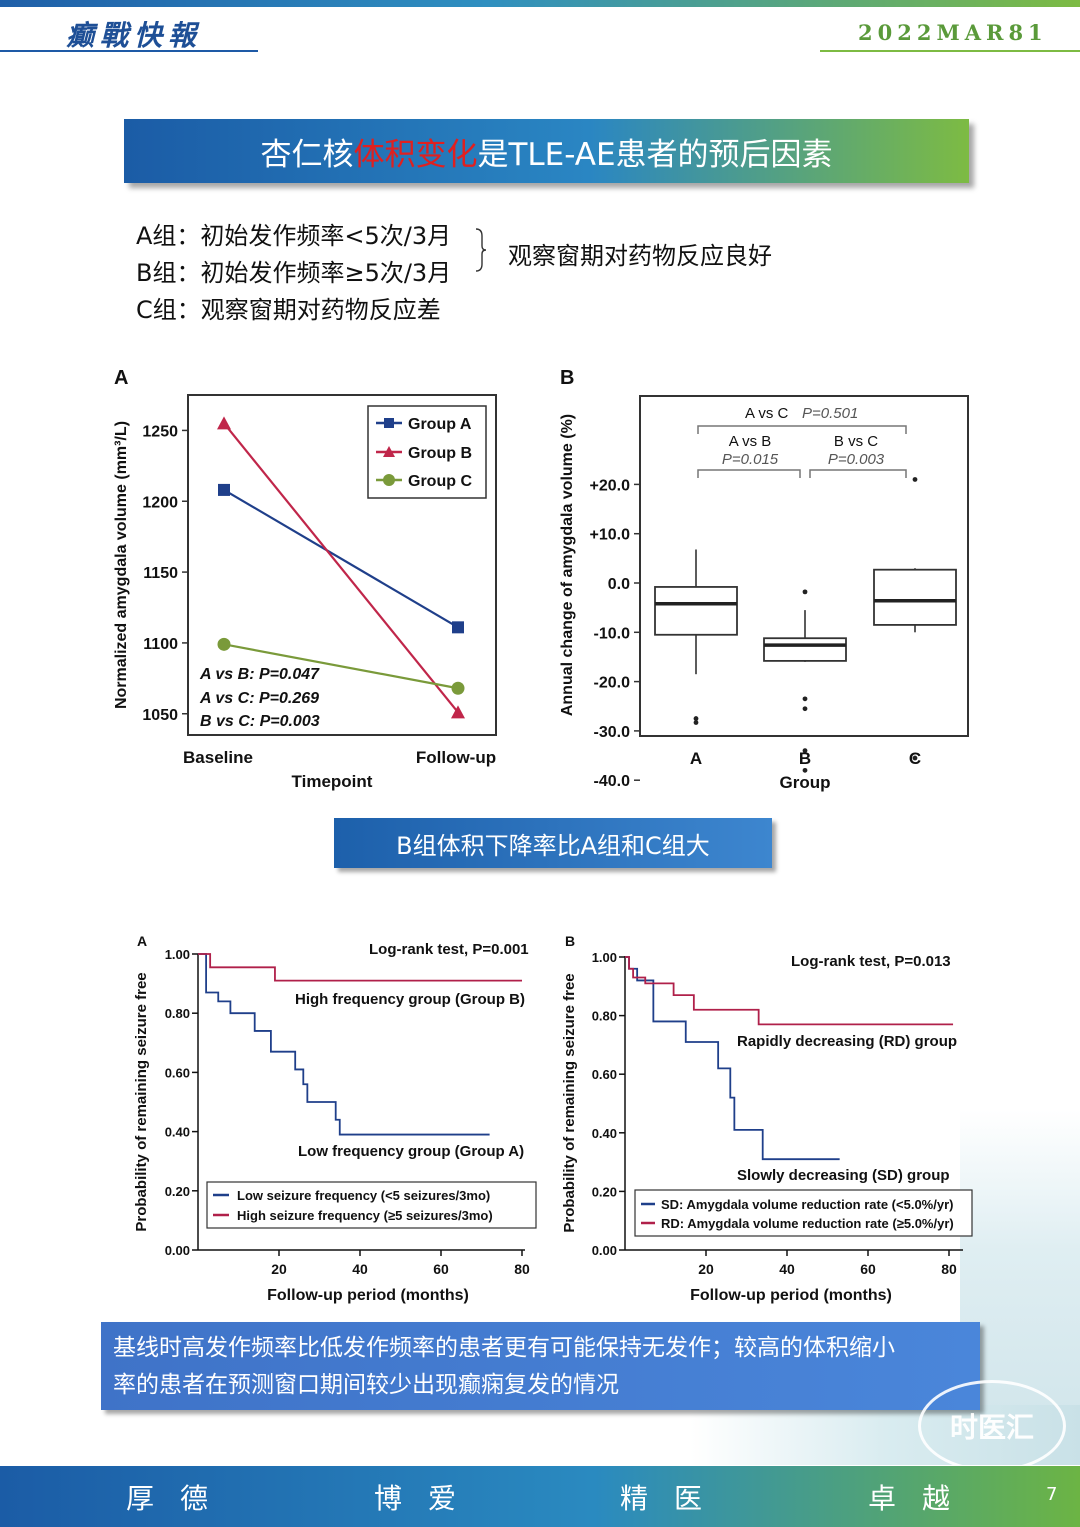 Image resolution: width=1080 pixels, height=1527 pixels. I want to click on chart-d-xtick-label: 80, so click(949, 1269).